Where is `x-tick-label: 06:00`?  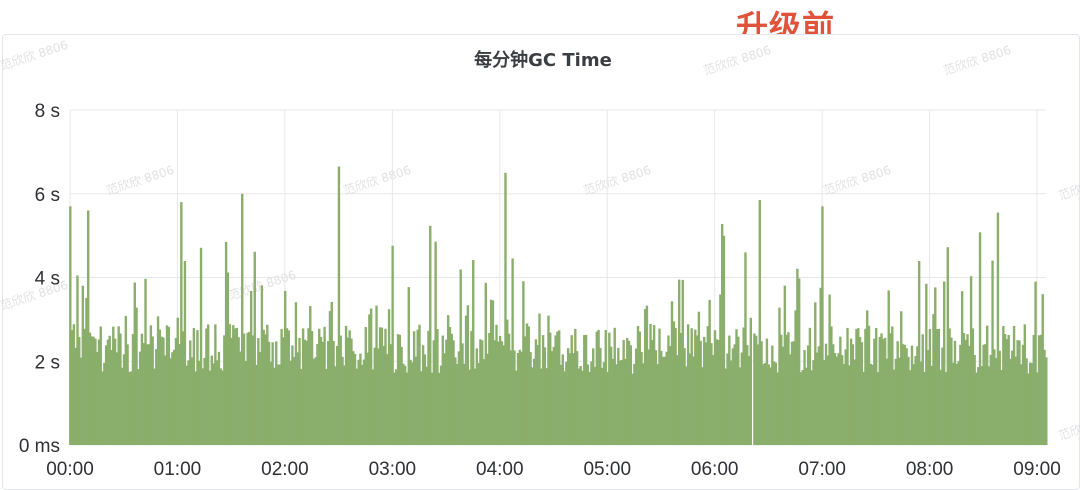
x-tick-label: 06:00 is located at coordinates (715, 469).